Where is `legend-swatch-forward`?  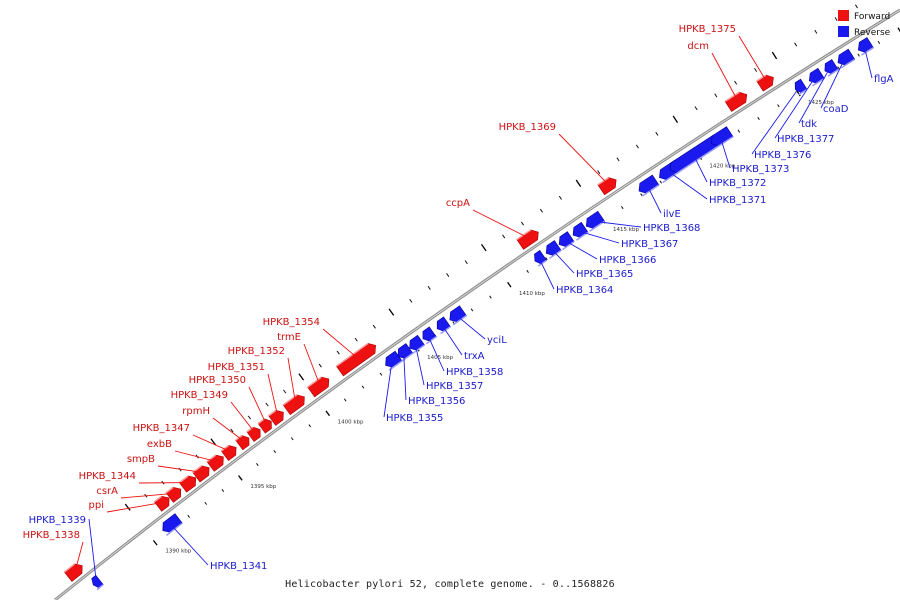
legend-swatch-forward is located at coordinates (843, 15).